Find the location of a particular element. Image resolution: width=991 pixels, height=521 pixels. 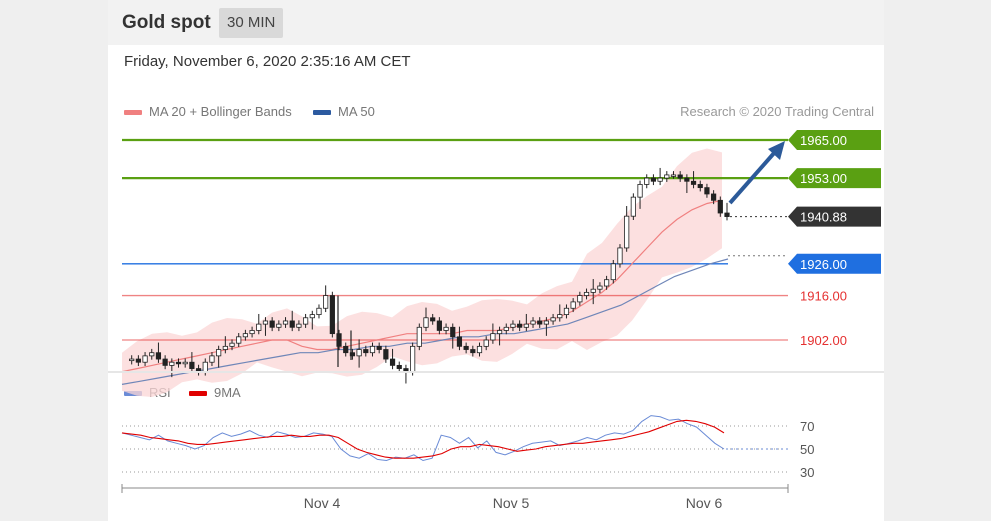

forecast-arrow-shaft is located at coordinates (752, 177).